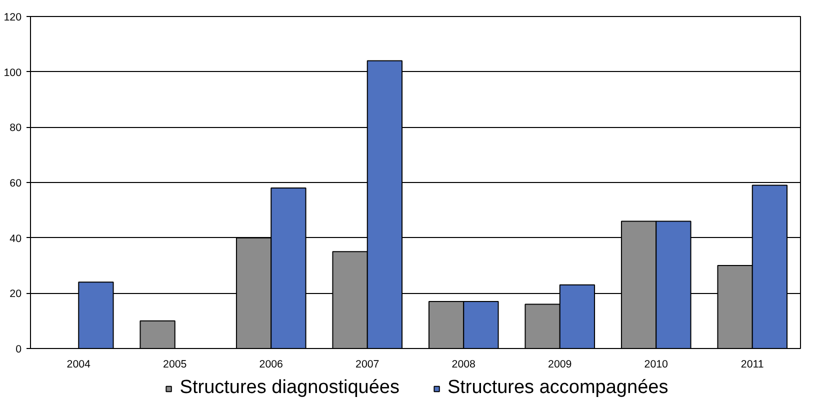  What do you see at coordinates (158, 334) in the screenshot?
I see `bar` at bounding box center [158, 334].